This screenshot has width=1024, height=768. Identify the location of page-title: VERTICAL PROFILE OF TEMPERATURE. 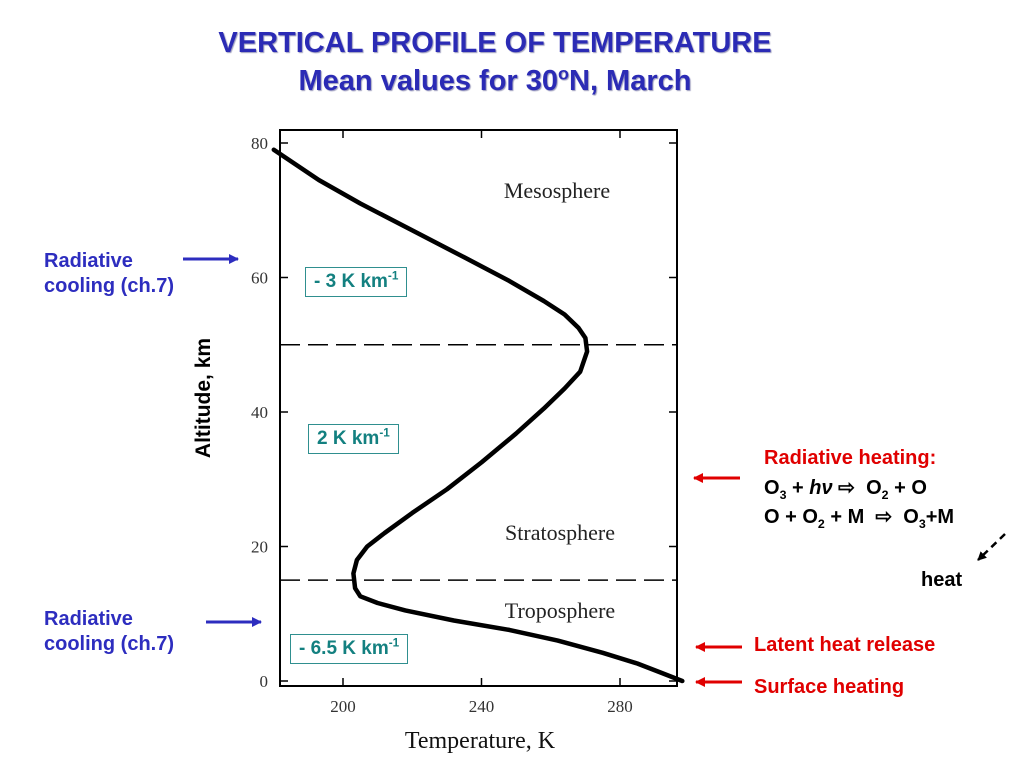
(495, 43).